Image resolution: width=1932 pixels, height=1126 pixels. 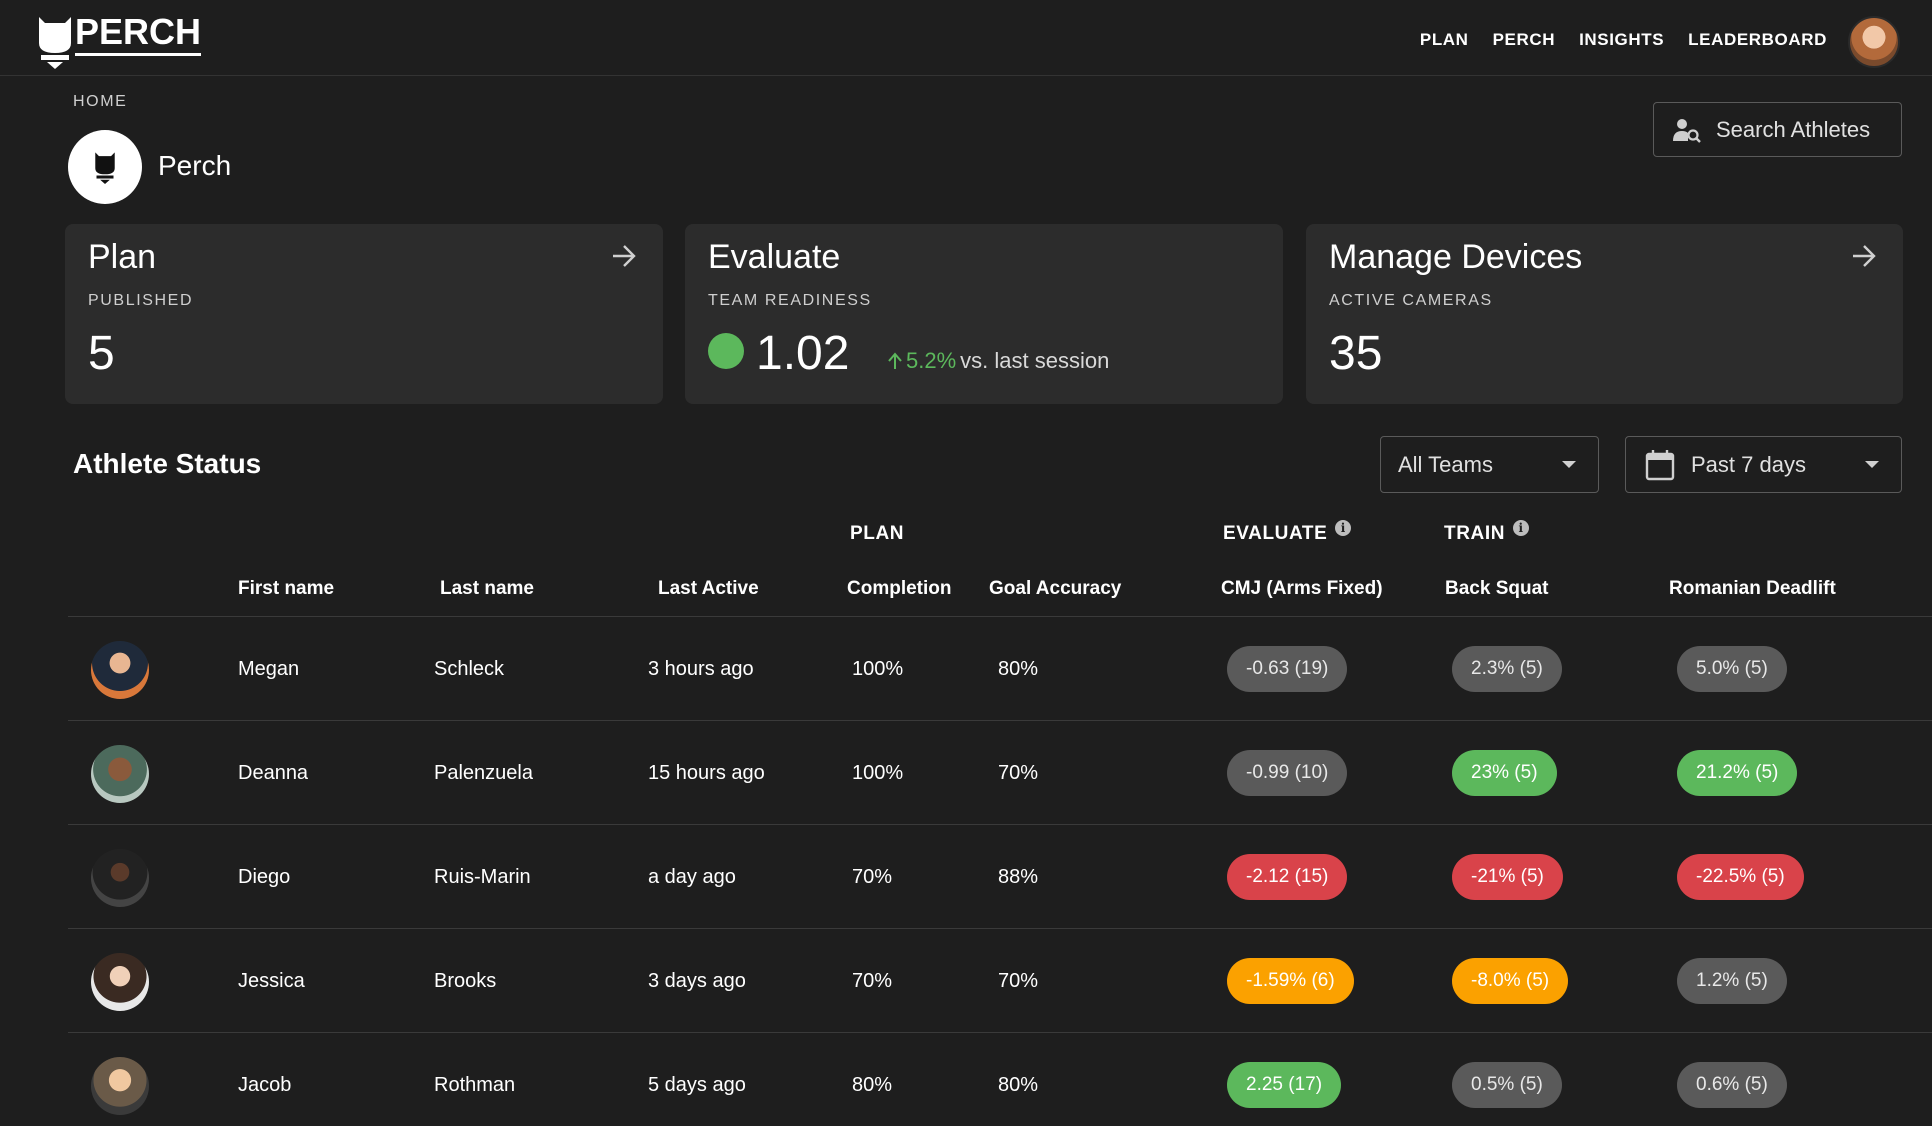 I want to click on logo-text: PERCH, so click(x=138, y=34).